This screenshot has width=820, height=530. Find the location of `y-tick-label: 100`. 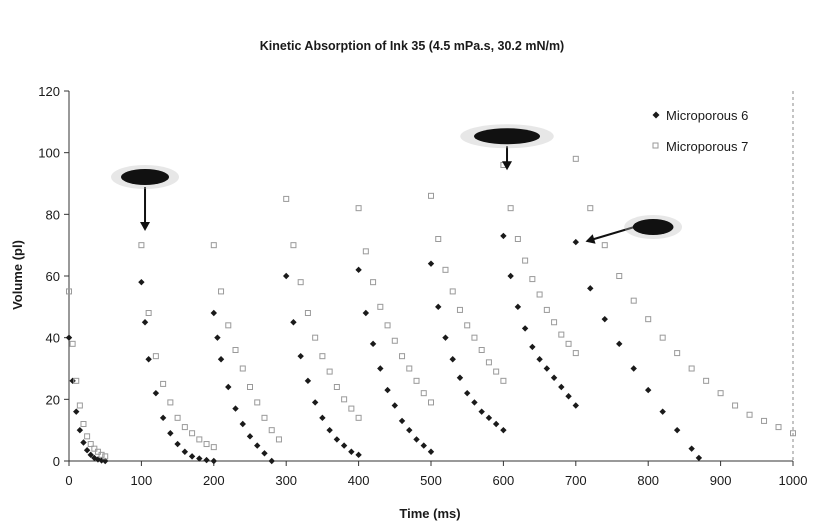

y-tick-label: 100 is located at coordinates (49, 153).